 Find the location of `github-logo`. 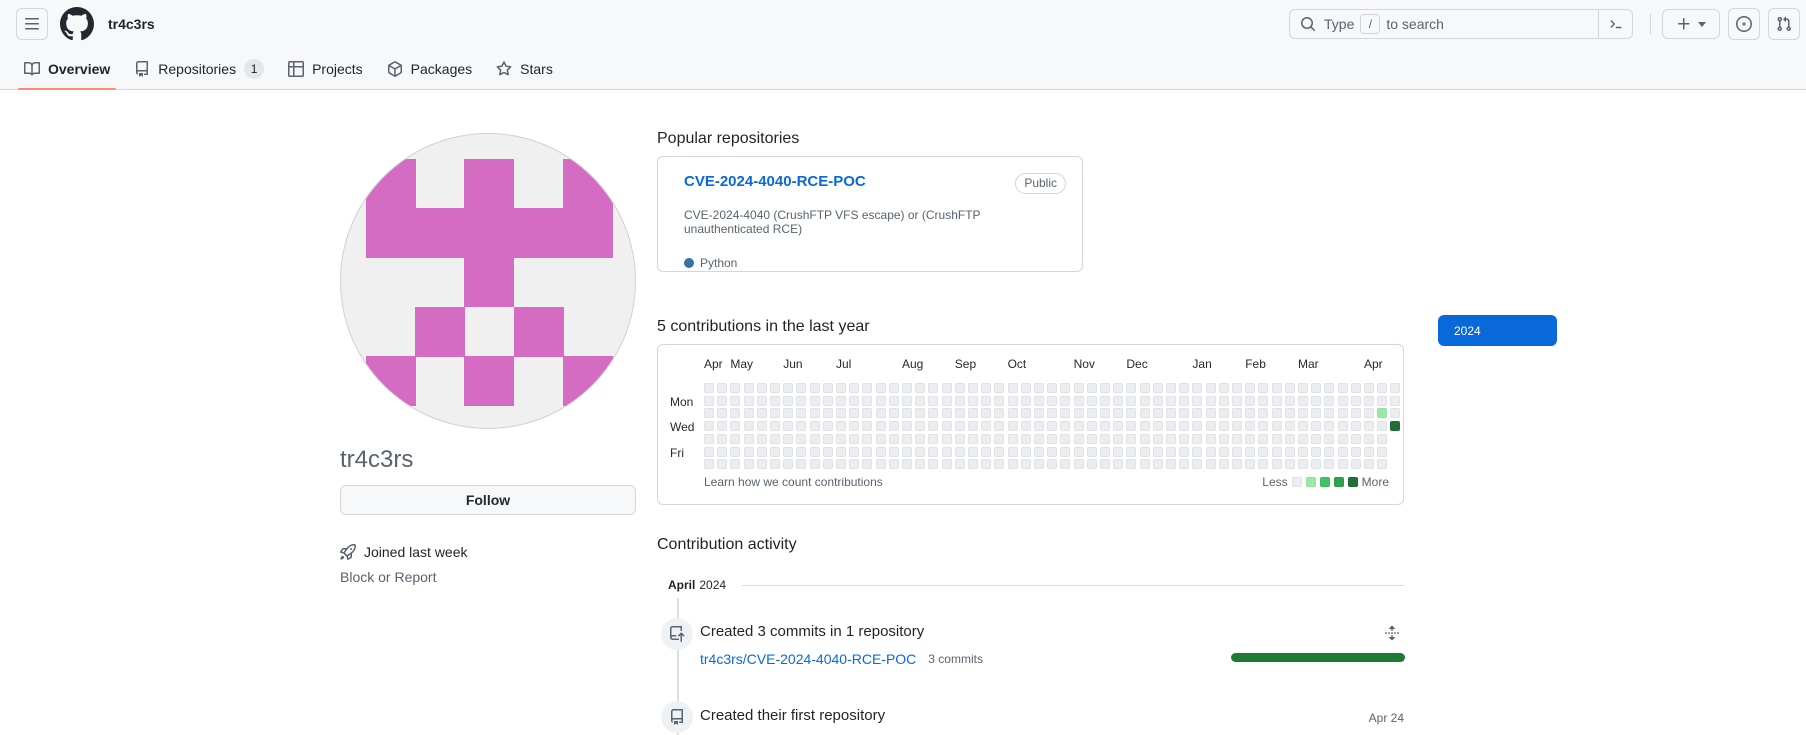

github-logo is located at coordinates (76, 24).